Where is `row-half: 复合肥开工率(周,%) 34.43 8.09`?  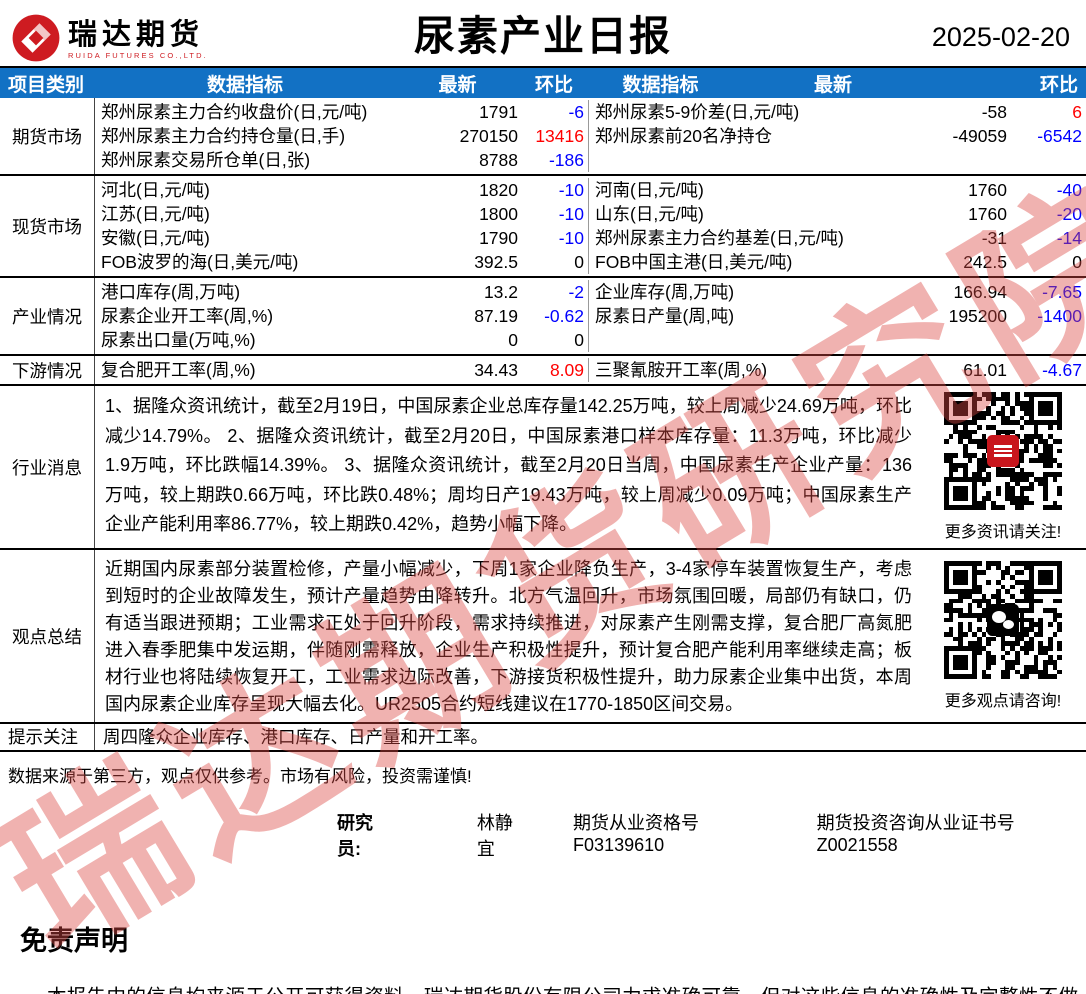 row-half: 复合肥开工率(周,%) 34.43 8.09 is located at coordinates (341, 370).